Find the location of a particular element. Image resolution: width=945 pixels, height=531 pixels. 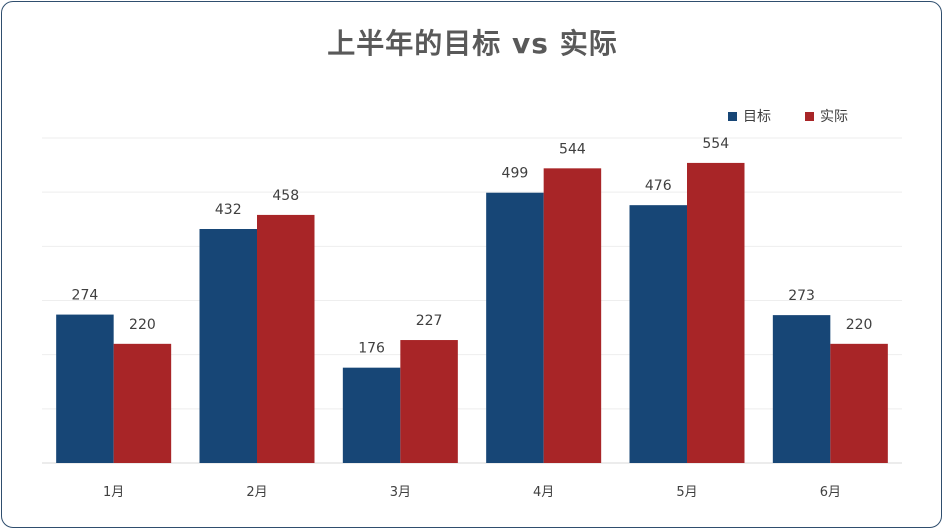

legend-item-target: 目标 is located at coordinates (749, 116).